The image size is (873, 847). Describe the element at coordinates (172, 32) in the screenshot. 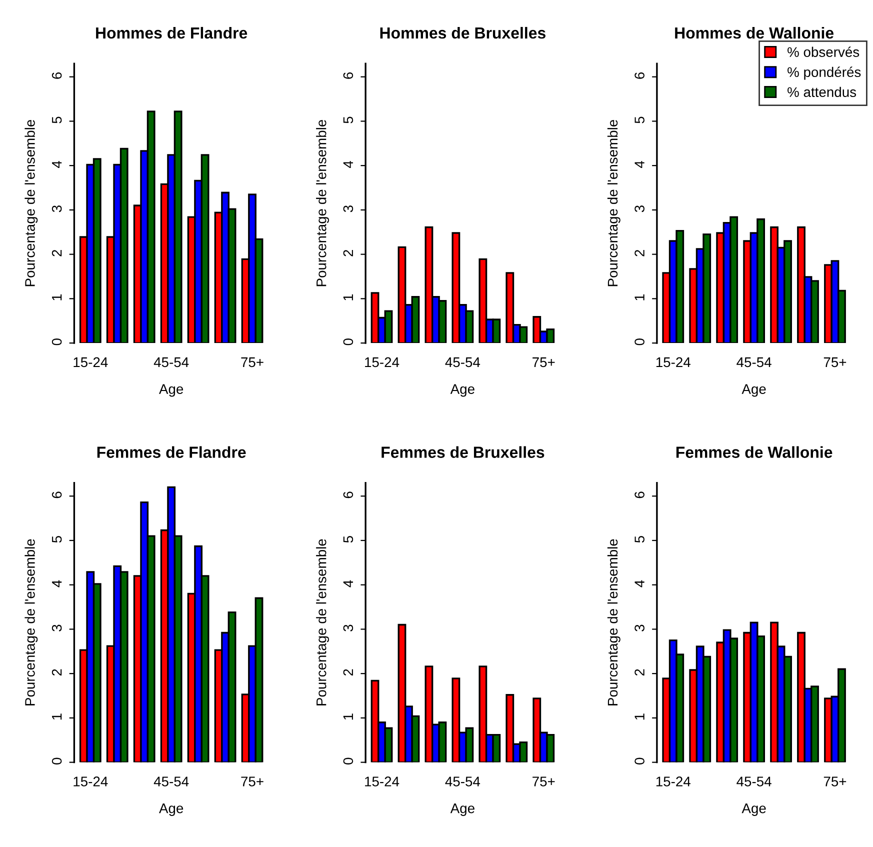

I see `chart-title: Hommes de Flandre` at that location.